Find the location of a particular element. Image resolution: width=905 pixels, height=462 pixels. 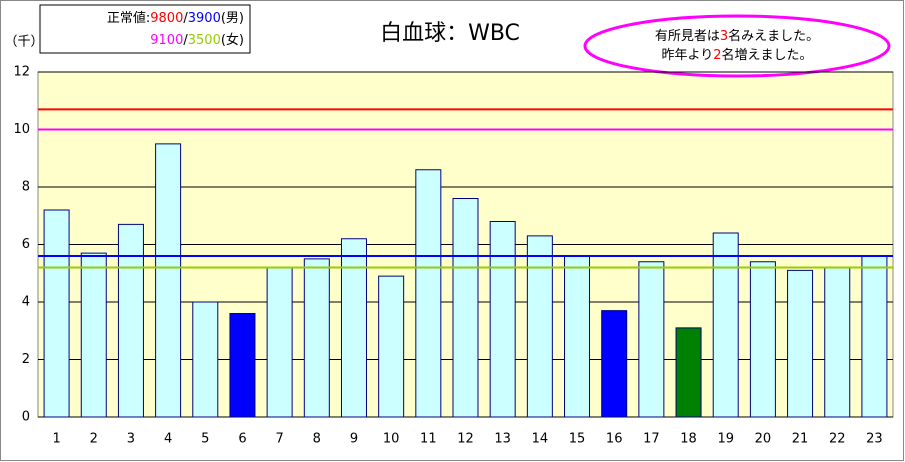

chart-title: 白血球：WBC is located at coordinates (450, 33).